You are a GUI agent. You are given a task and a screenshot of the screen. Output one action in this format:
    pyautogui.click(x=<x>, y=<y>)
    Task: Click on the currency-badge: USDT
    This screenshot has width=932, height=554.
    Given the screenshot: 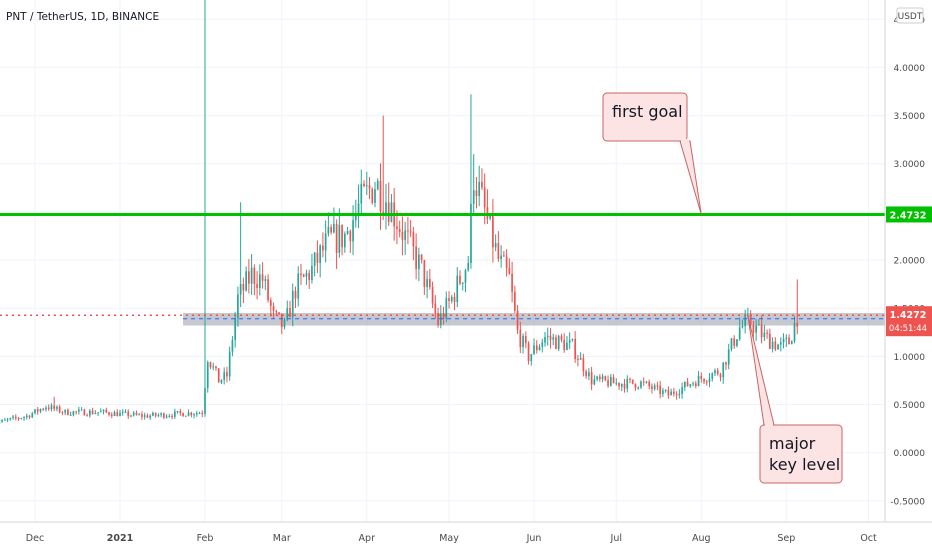 What is the action you would take?
    pyautogui.click(x=910, y=15)
    